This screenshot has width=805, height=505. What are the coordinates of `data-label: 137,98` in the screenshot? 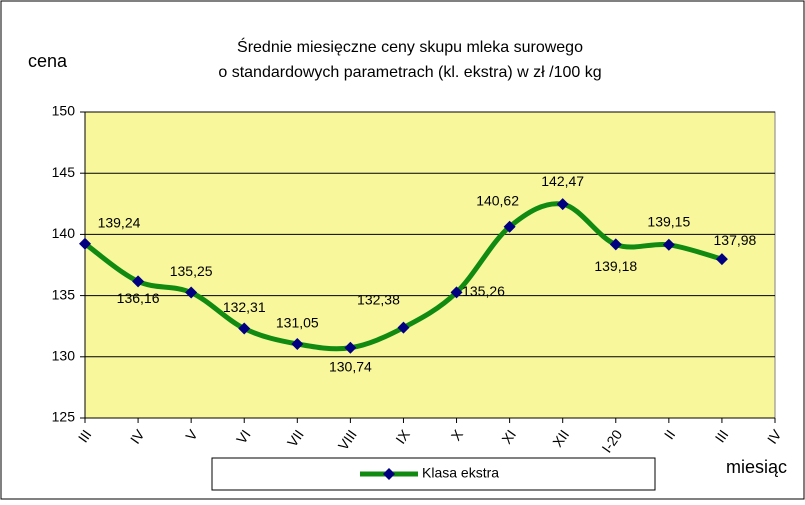 It's located at (735, 240).